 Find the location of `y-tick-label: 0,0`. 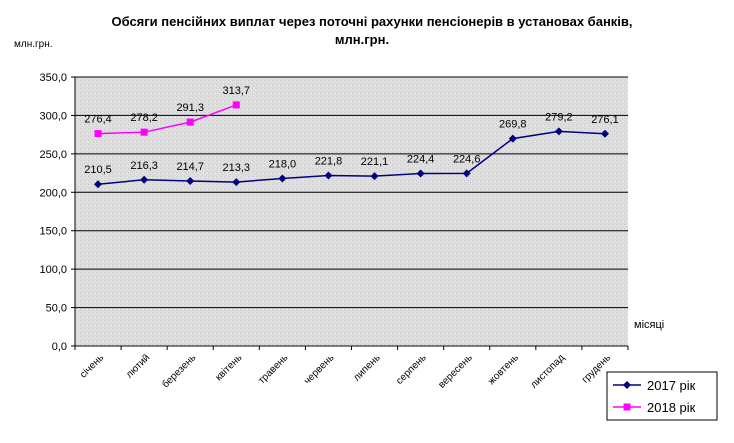

y-tick-label: 0,0 is located at coordinates (59, 347).